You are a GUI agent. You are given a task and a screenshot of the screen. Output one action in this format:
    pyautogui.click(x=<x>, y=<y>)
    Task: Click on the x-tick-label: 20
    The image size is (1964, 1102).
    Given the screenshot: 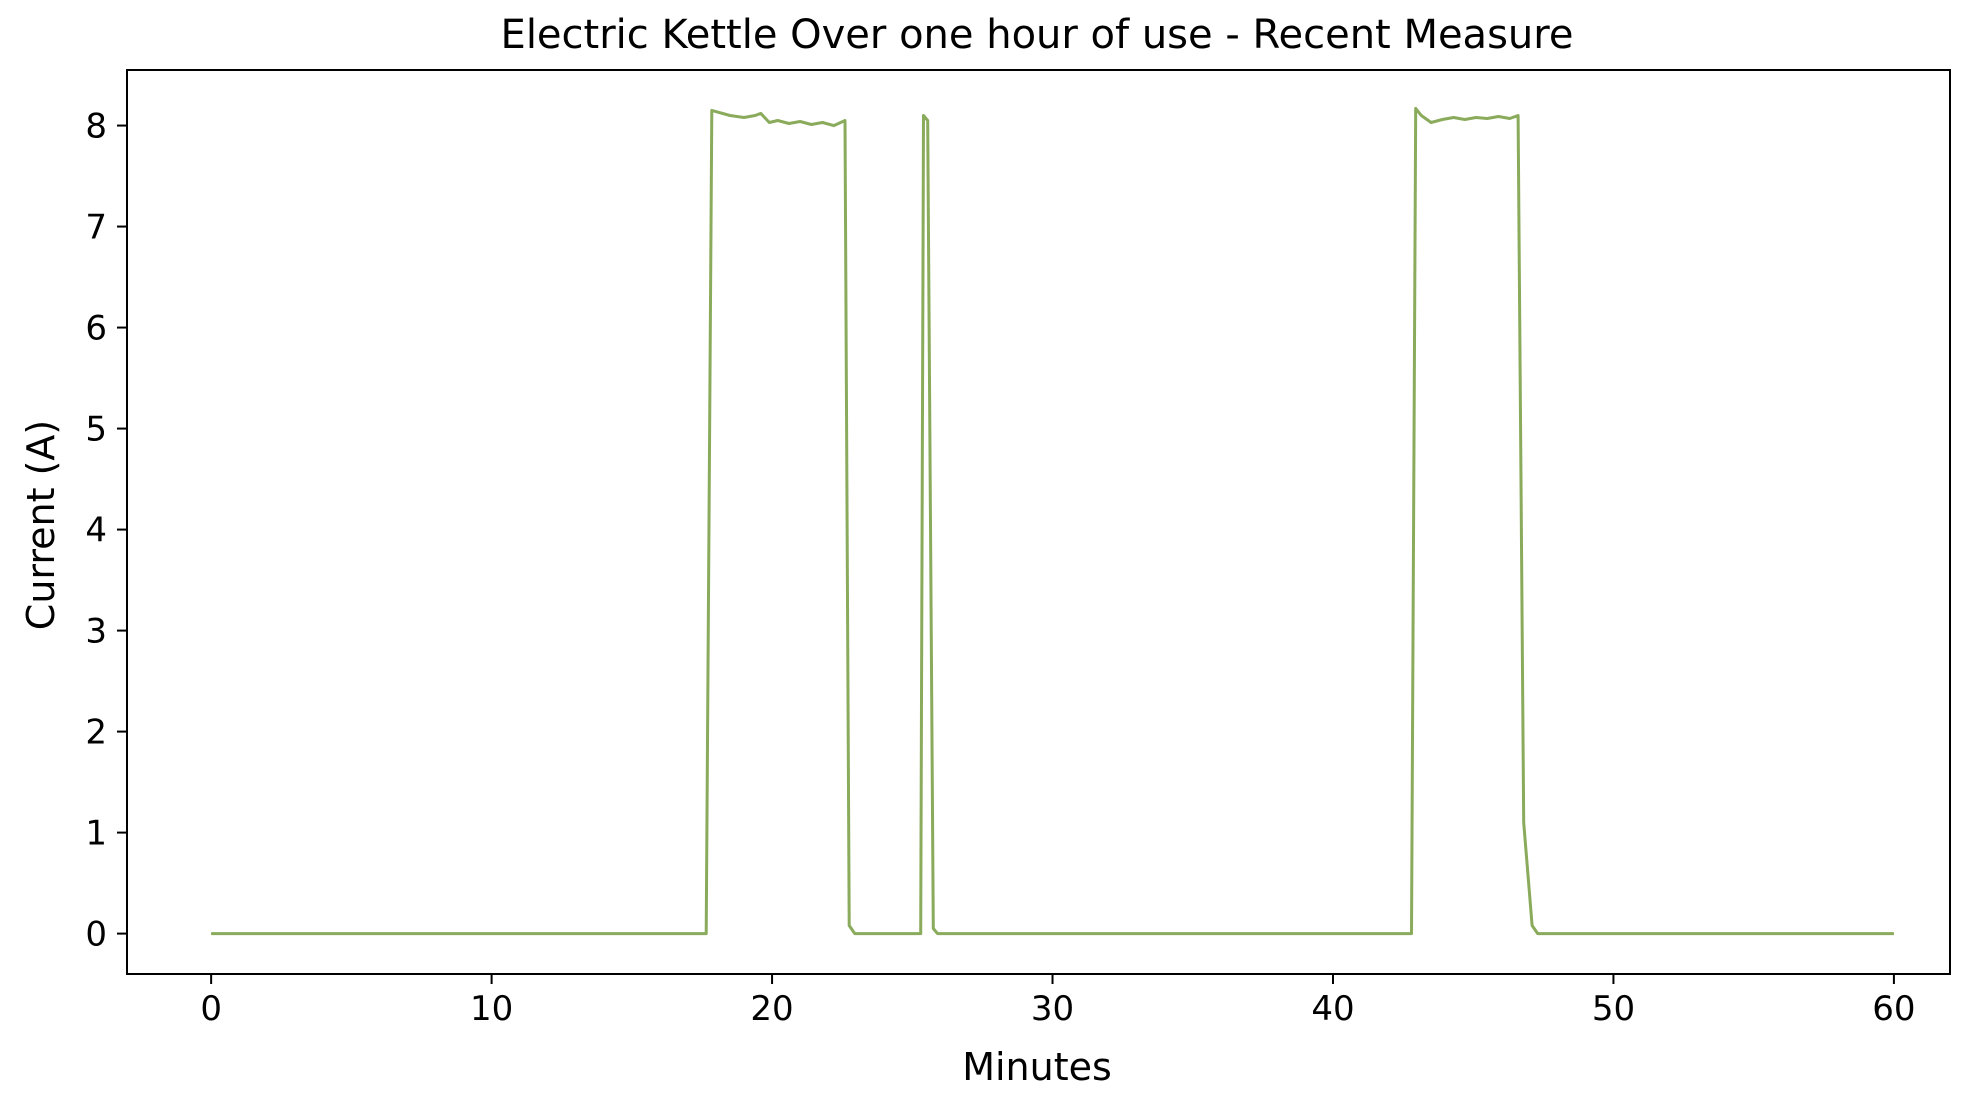 What is the action you would take?
    pyautogui.click(x=771, y=1009)
    